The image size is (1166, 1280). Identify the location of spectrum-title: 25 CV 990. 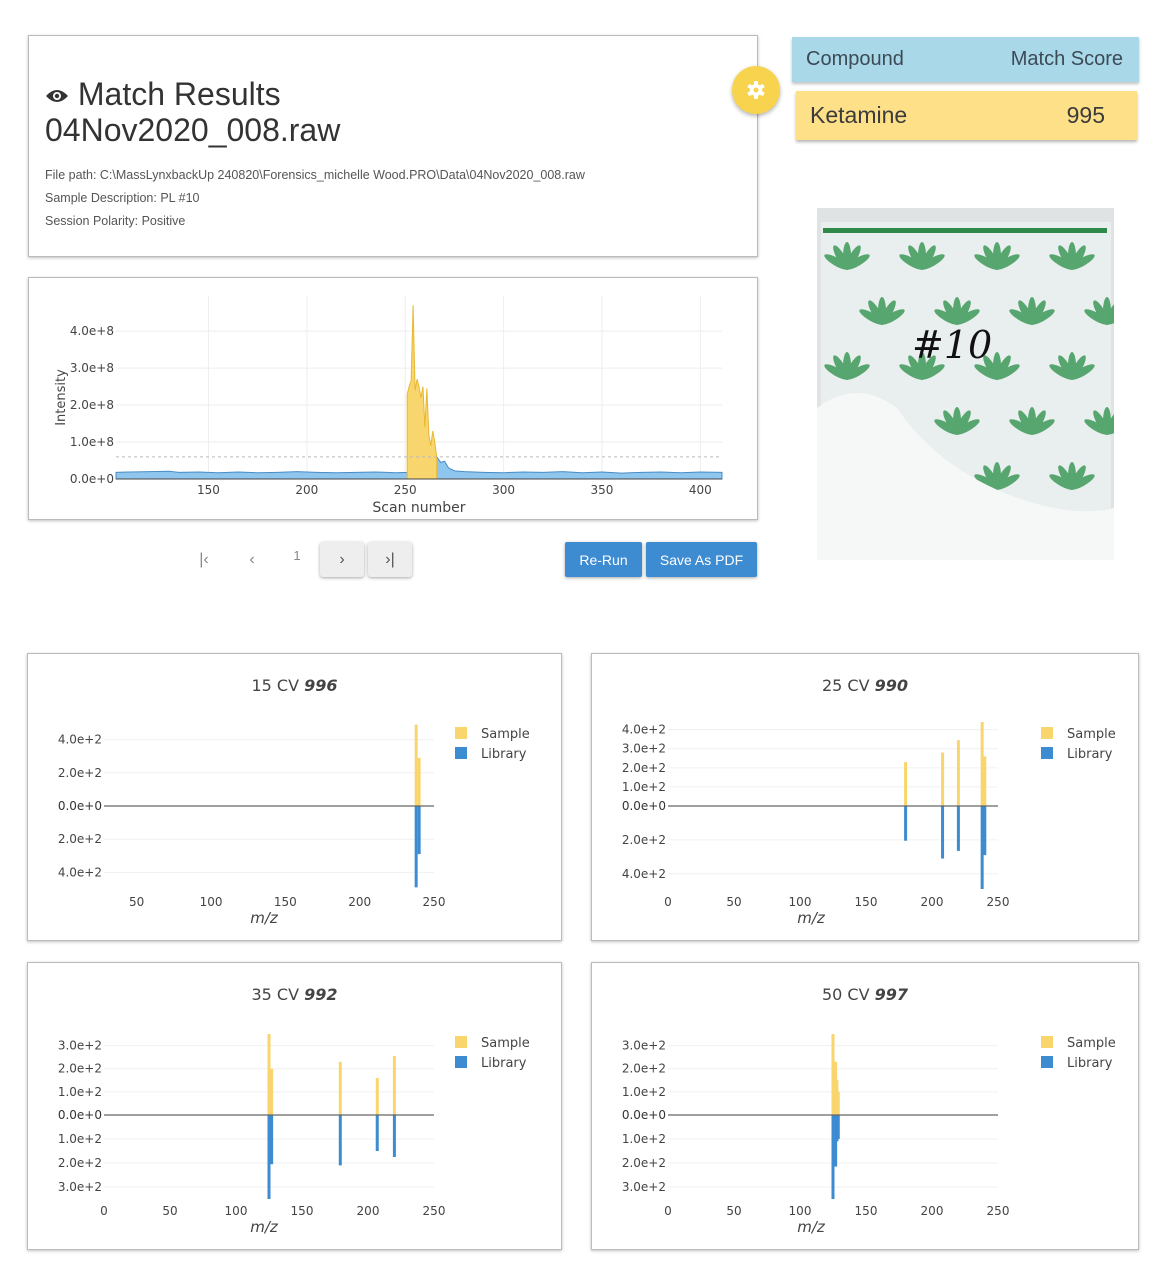
(865, 685).